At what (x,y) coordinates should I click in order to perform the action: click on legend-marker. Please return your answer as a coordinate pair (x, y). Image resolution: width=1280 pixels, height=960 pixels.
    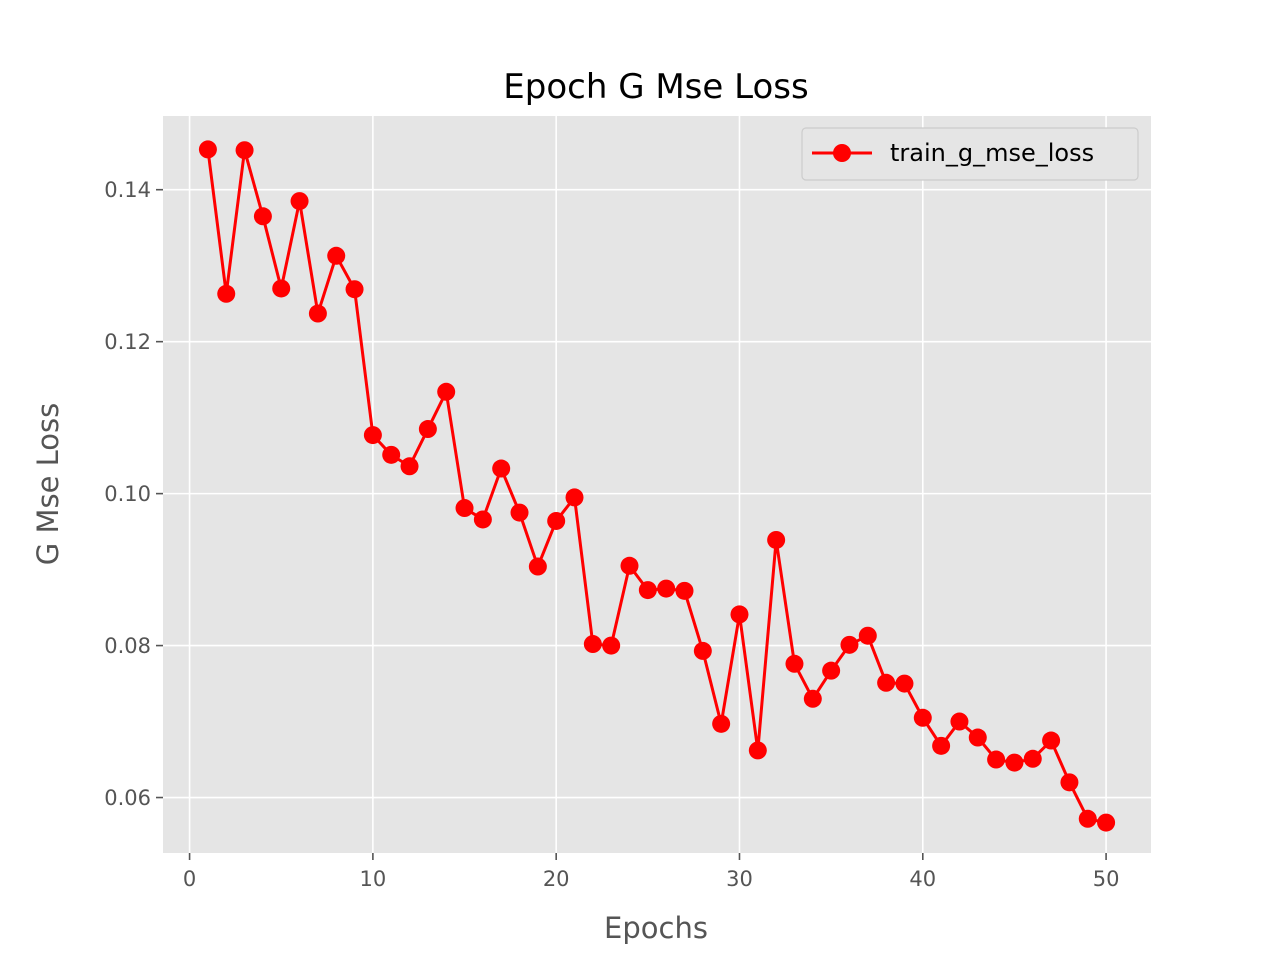
    Looking at the image, I should click on (842, 153).